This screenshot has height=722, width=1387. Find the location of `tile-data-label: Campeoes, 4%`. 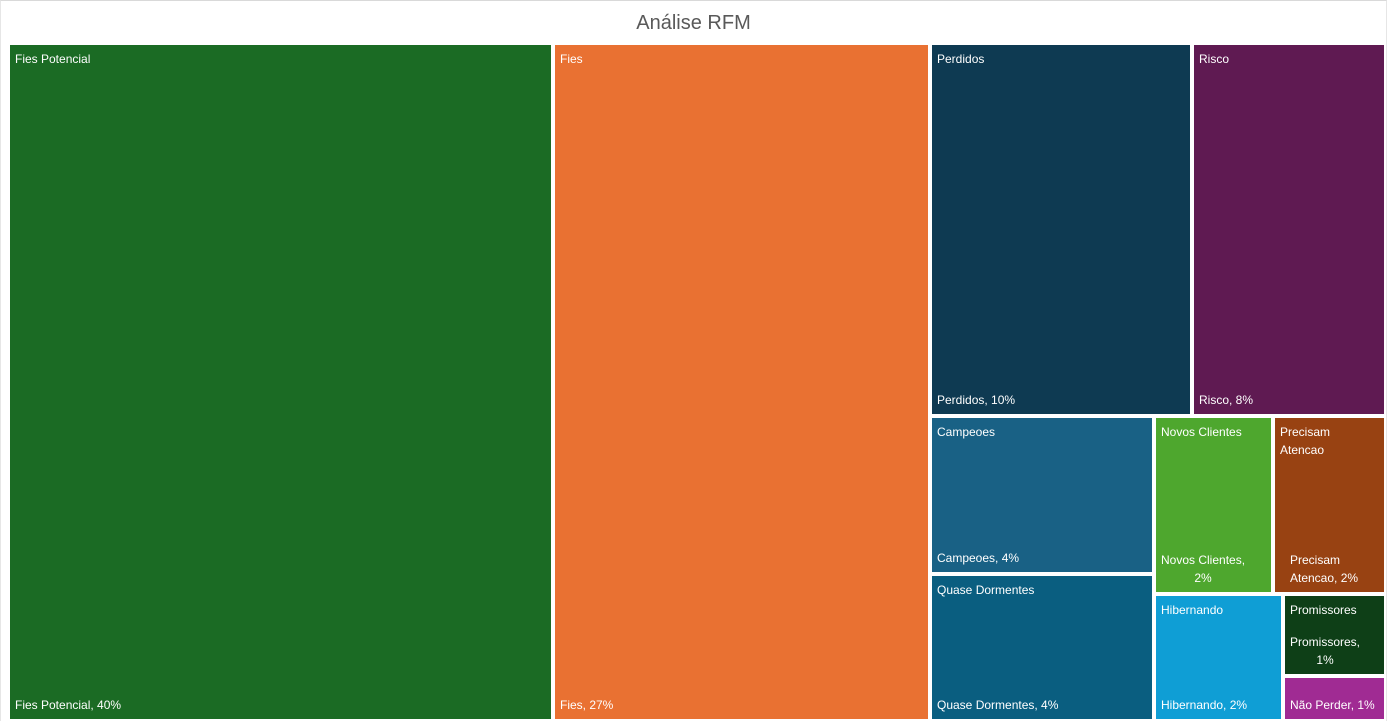

tile-data-label: Campeoes, 4% is located at coordinates (978, 558).